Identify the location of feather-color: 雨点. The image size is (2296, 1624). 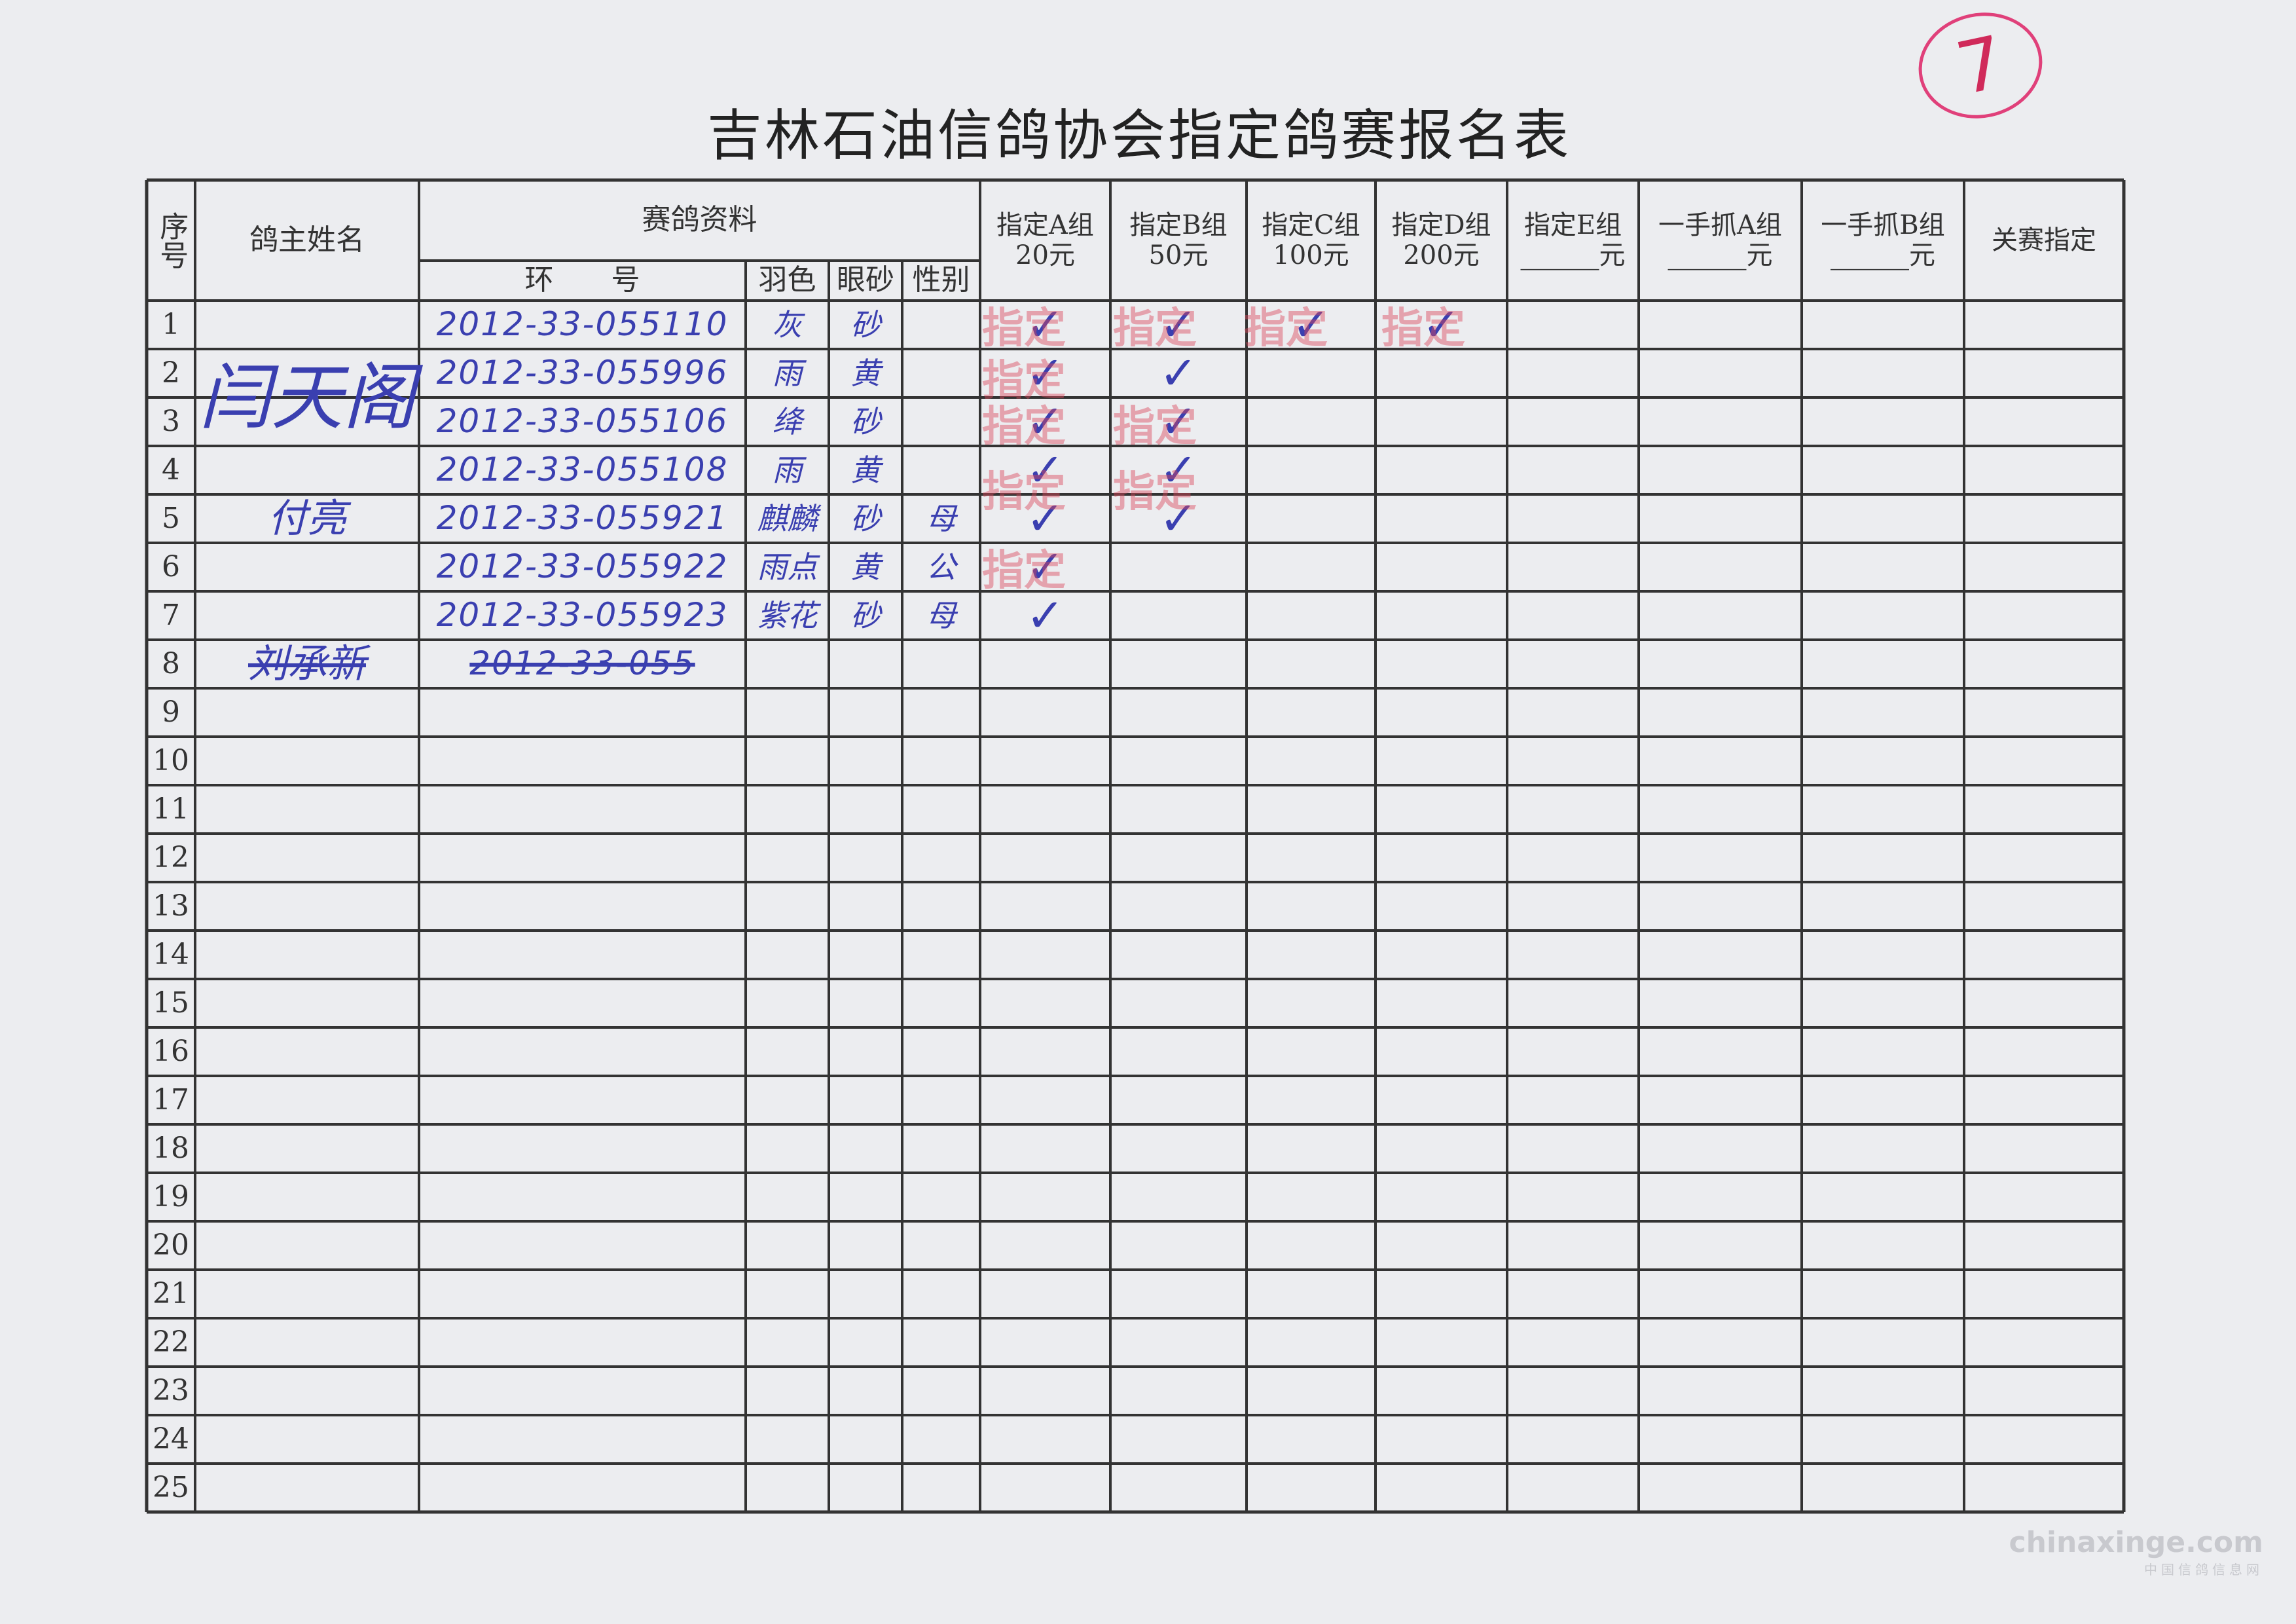
(787, 567).